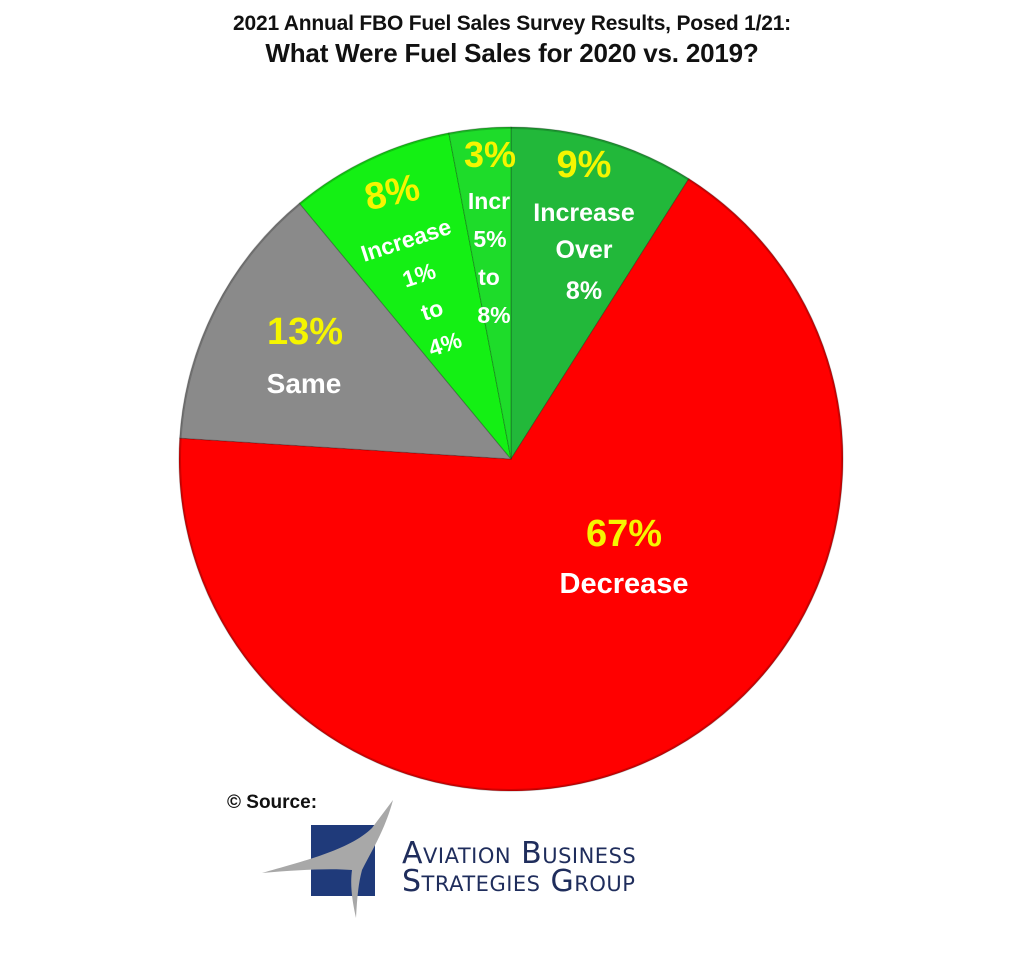 The height and width of the screenshot is (960, 1024). What do you see at coordinates (489, 201) in the screenshot?
I see `slice-text: Incr` at bounding box center [489, 201].